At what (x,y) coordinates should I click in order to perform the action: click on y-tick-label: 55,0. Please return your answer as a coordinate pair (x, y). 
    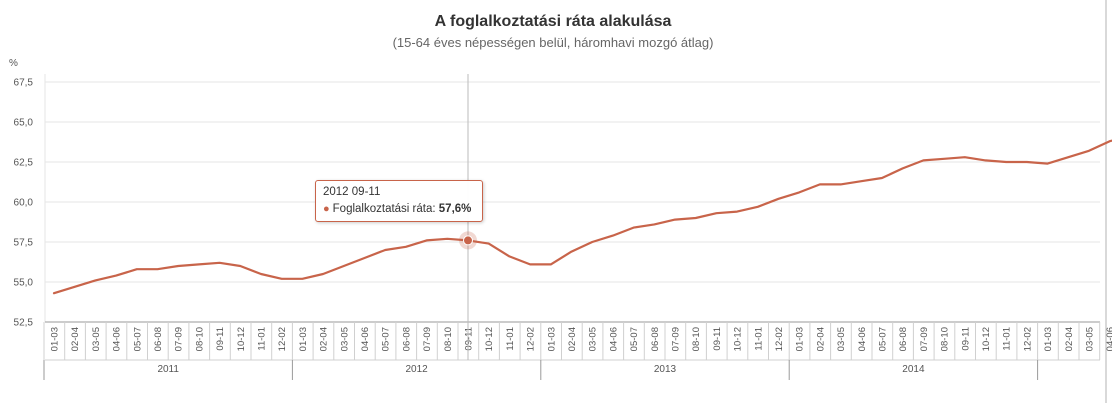
    Looking at the image, I should click on (24, 283).